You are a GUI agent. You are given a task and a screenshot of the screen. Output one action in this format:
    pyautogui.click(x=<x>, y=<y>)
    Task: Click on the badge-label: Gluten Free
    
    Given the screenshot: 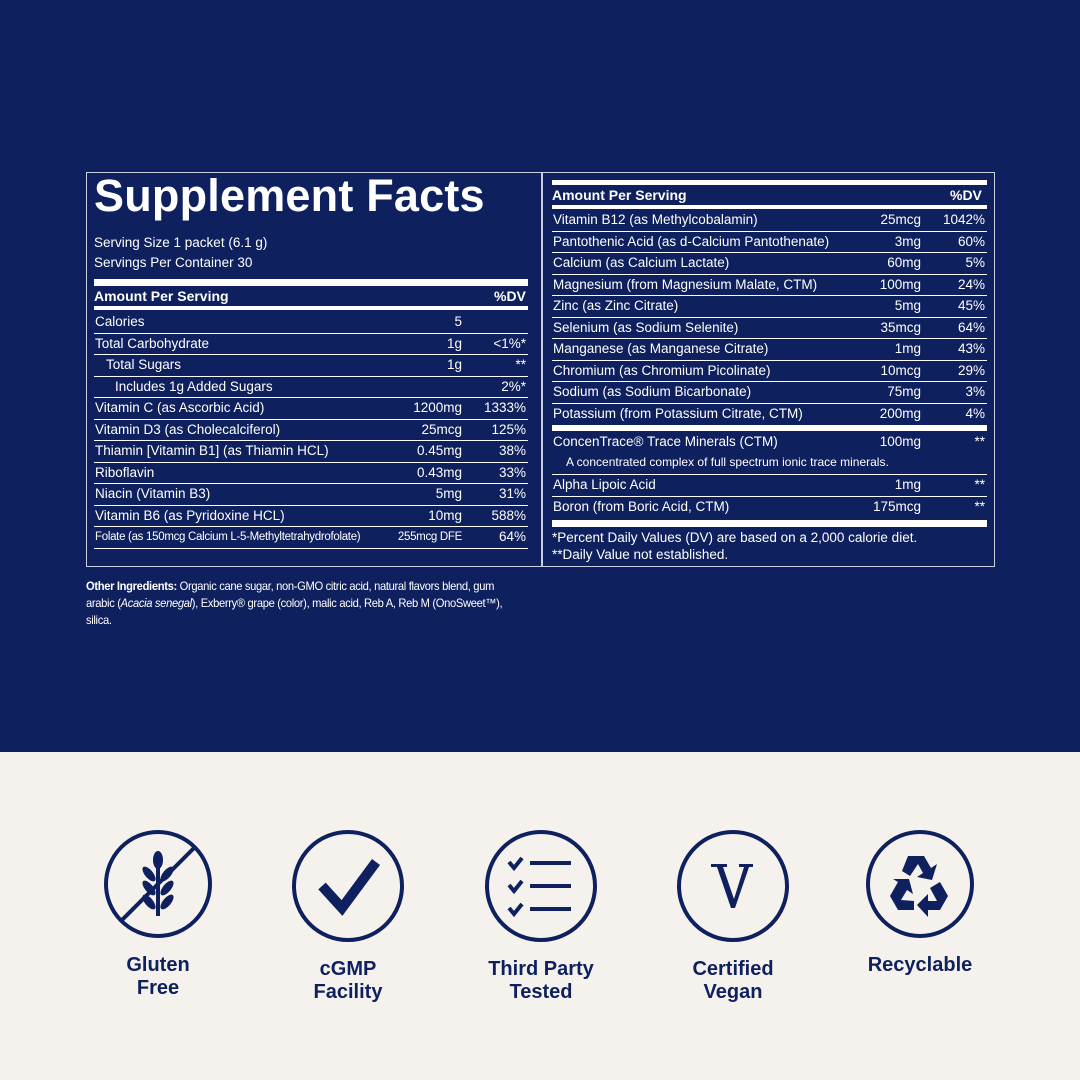 What is the action you would take?
    pyautogui.click(x=158, y=977)
    